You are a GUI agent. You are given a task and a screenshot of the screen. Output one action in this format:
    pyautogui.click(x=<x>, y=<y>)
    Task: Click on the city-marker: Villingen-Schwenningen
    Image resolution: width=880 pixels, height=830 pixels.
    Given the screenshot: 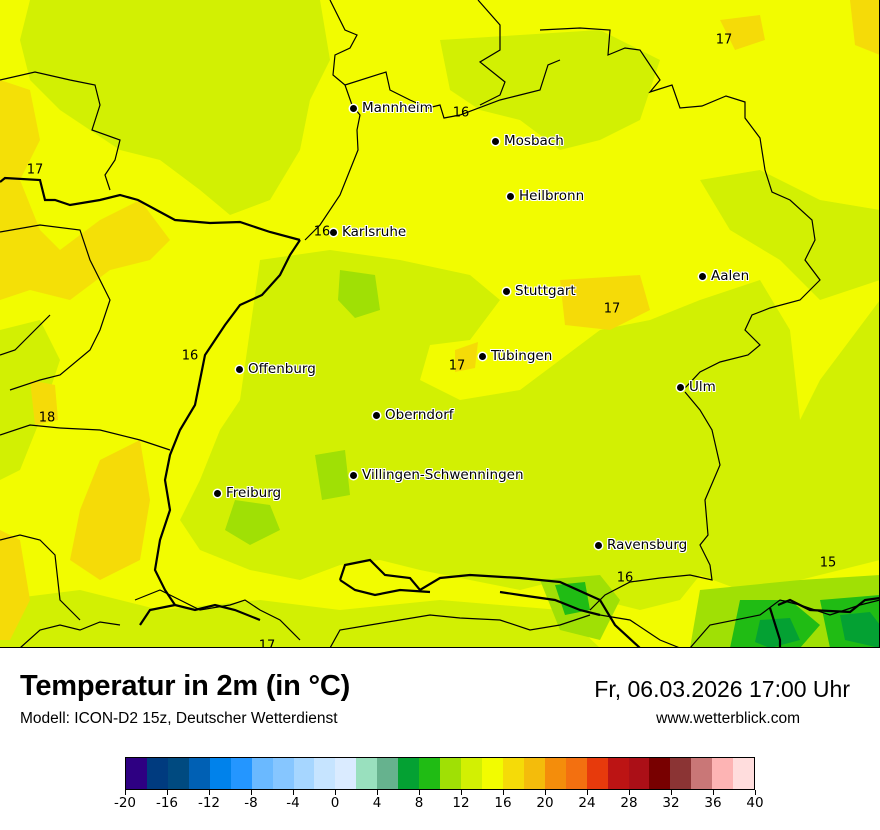 What is the action you would take?
    pyautogui.click(x=437, y=475)
    